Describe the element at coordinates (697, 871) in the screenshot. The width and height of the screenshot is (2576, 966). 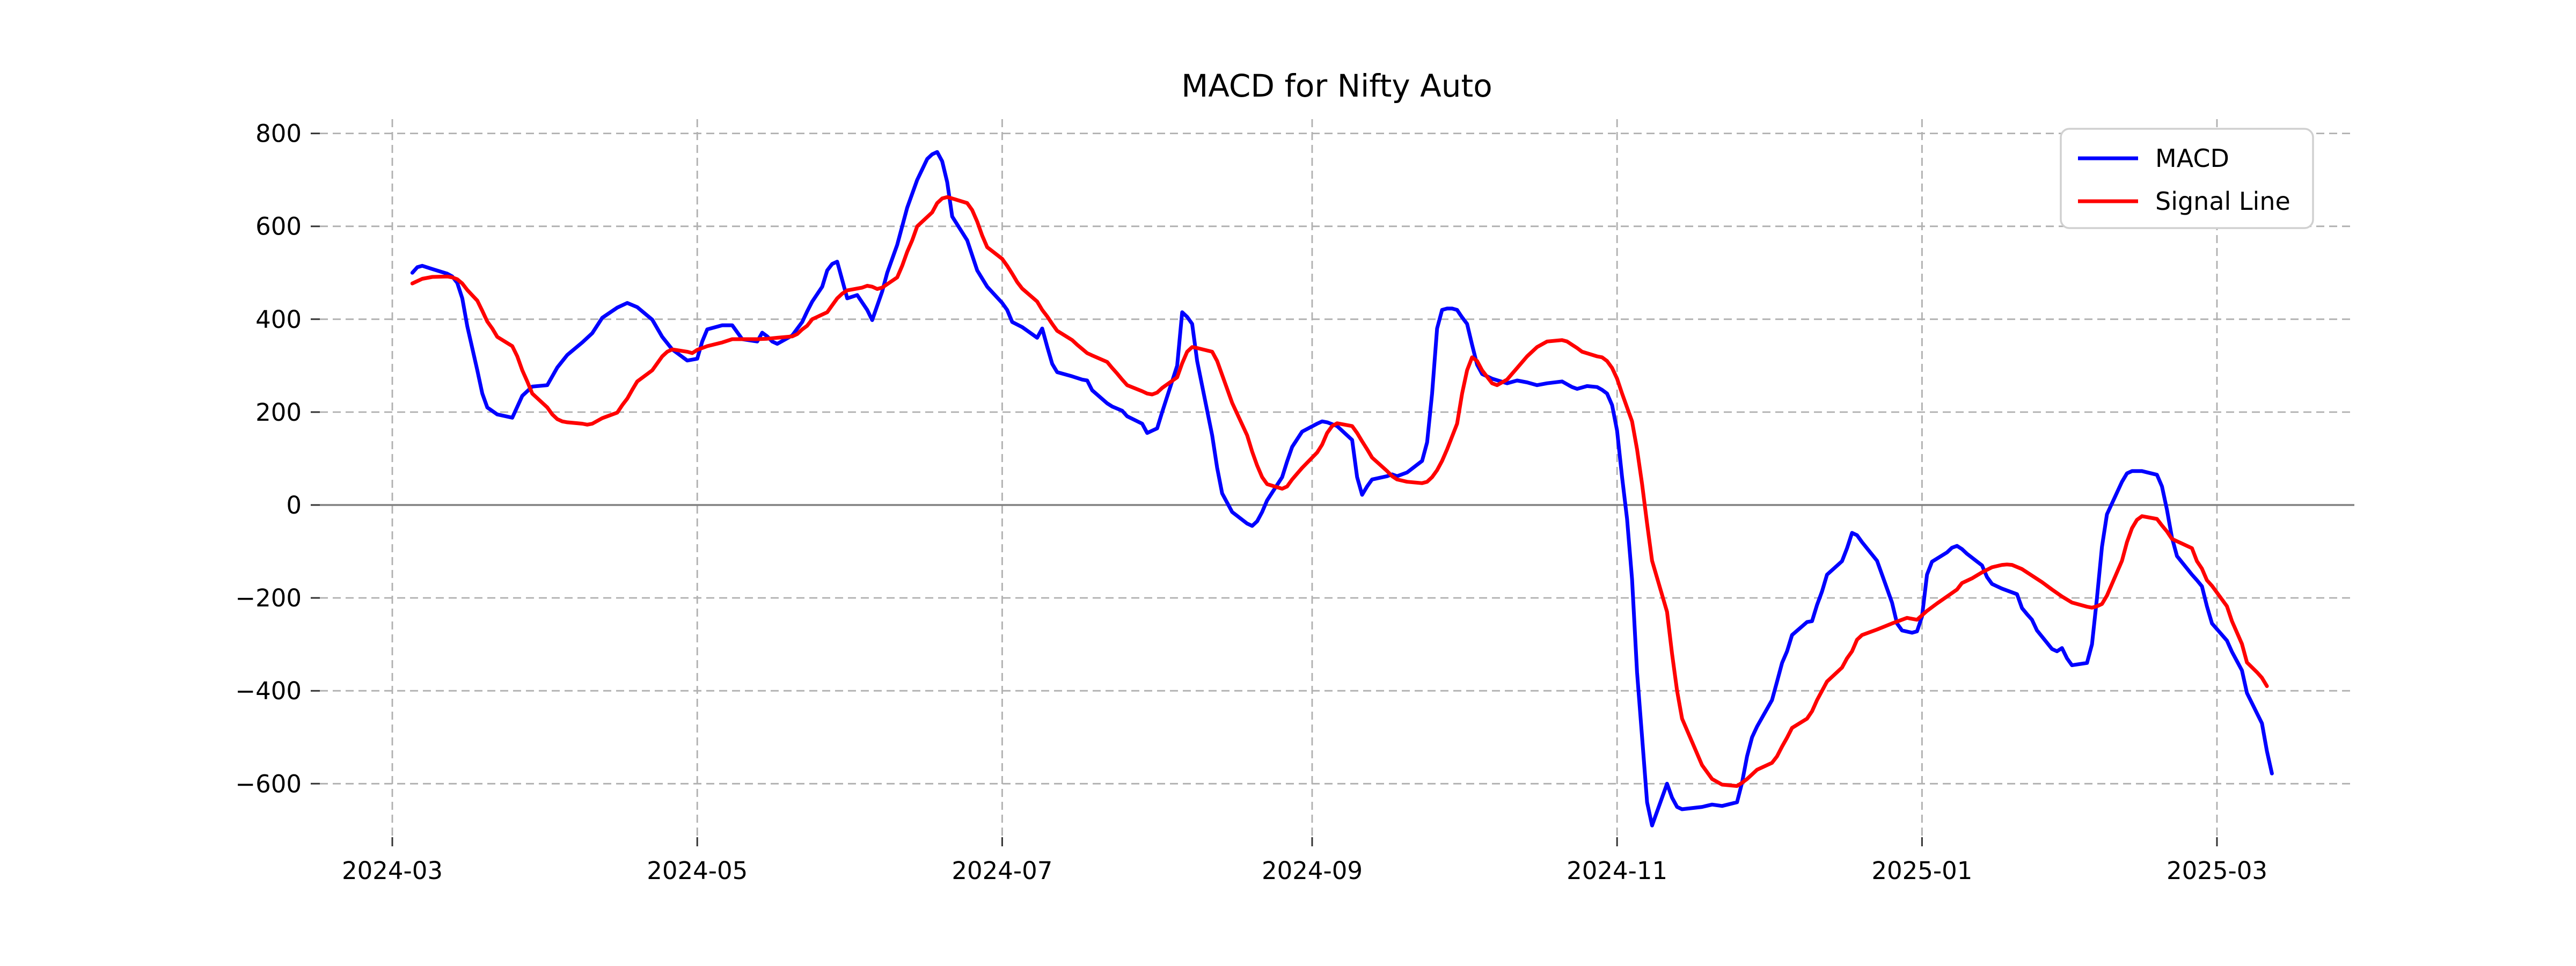
I see `x-tick-label: 2024-05` at that location.